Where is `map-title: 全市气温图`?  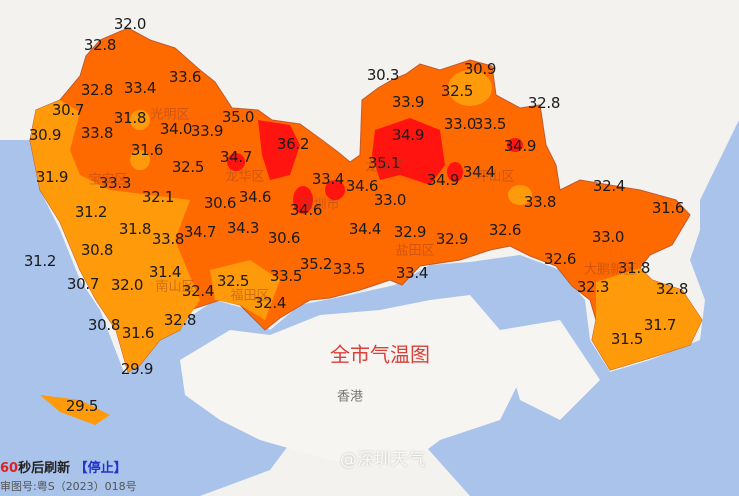
map-title: 全市气温图 is located at coordinates (380, 354).